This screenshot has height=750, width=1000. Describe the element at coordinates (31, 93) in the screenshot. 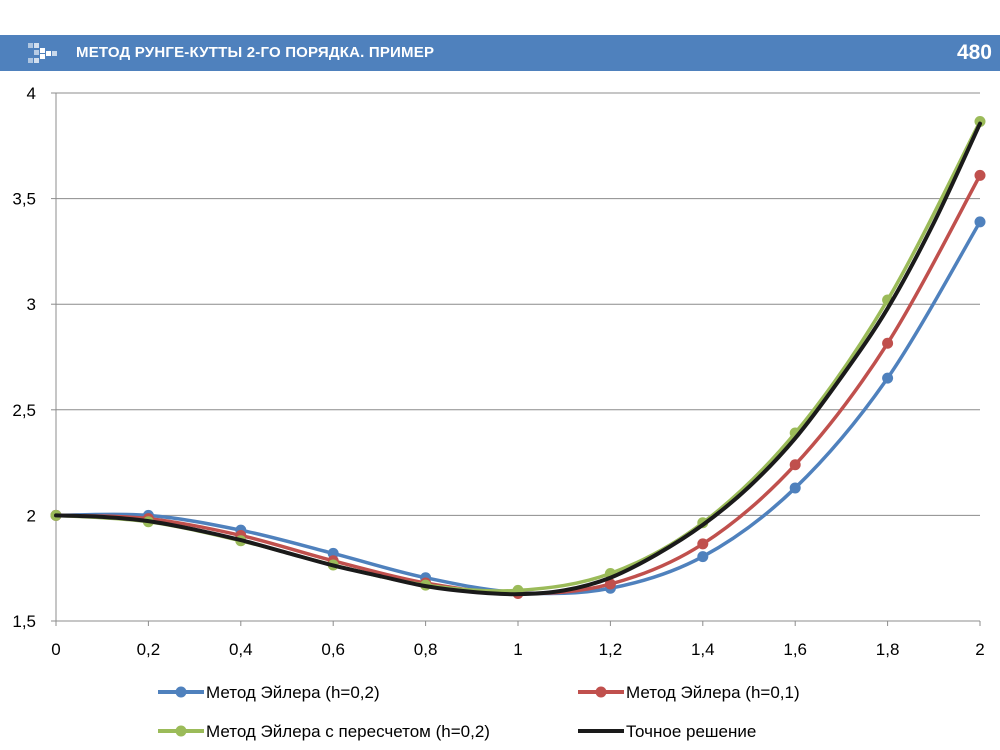

I see `y-tick-label: 4` at that location.